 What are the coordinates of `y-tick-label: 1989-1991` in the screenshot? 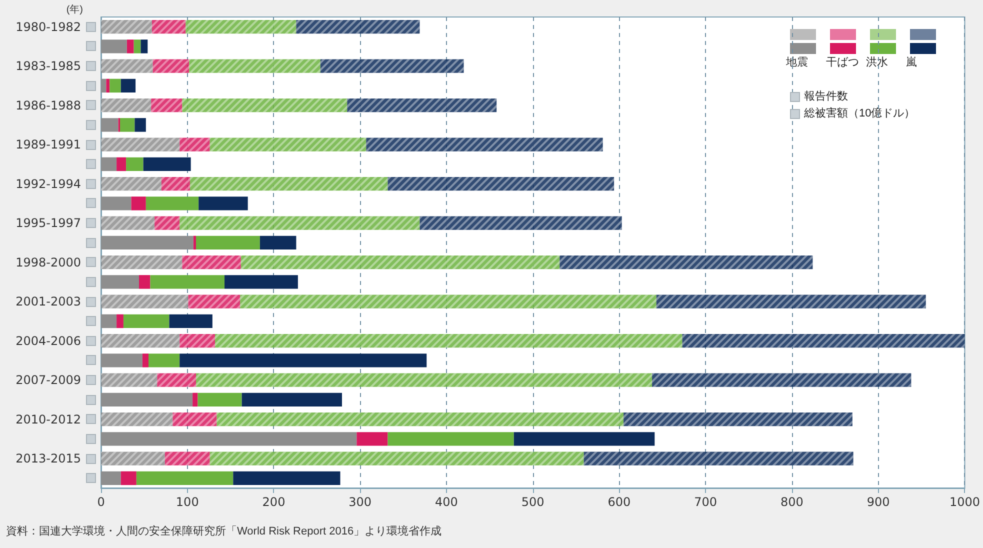 It's located at (48, 145).